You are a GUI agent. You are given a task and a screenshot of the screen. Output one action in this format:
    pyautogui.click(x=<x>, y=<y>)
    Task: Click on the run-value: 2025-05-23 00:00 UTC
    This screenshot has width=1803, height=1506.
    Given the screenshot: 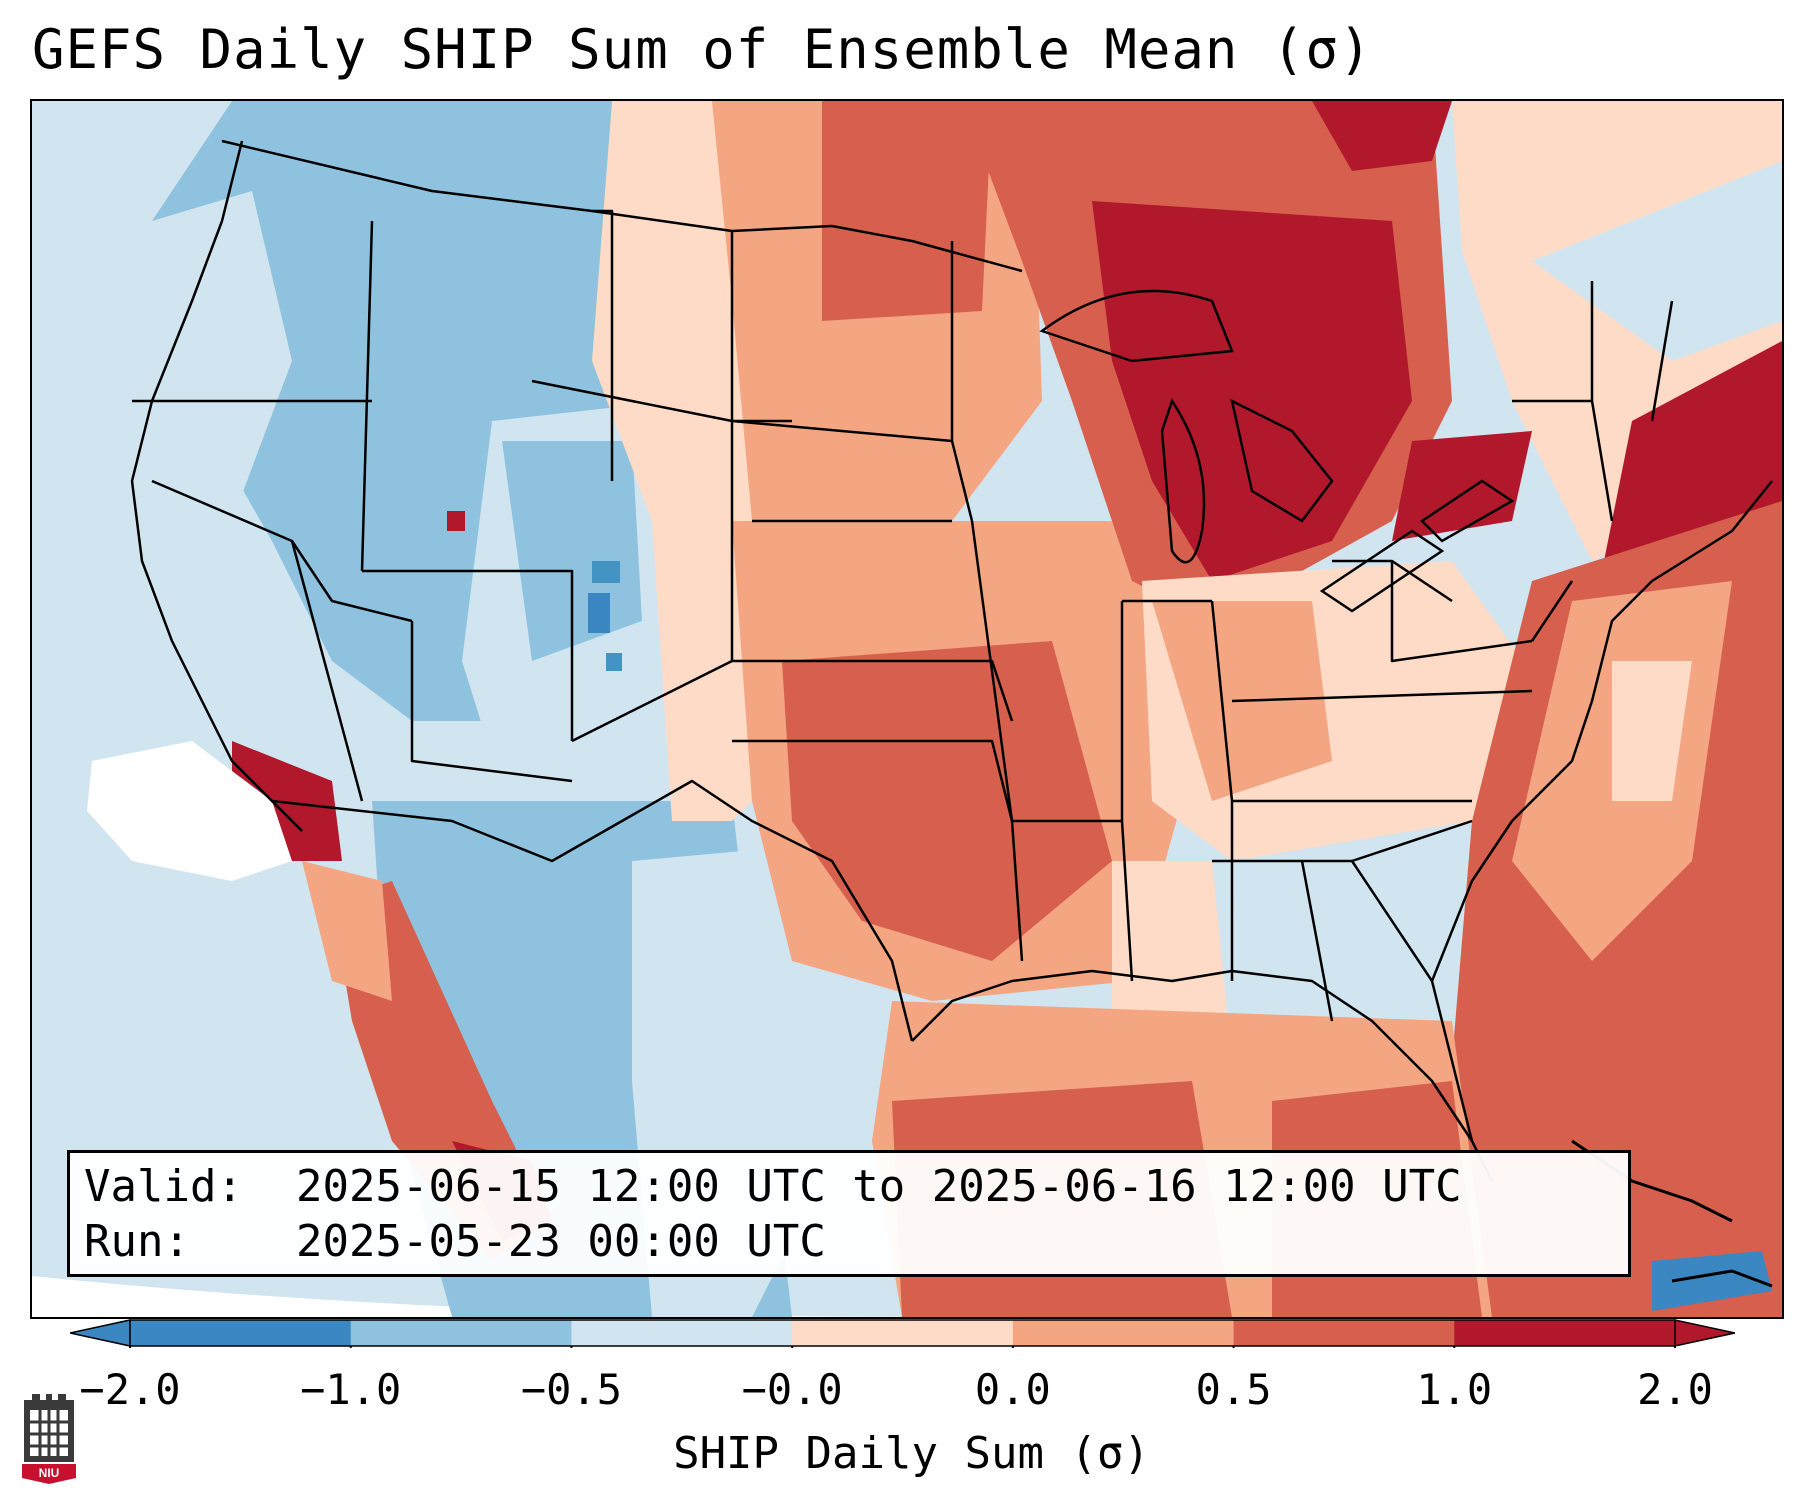 What is the action you would take?
    pyautogui.click(x=561, y=1241)
    